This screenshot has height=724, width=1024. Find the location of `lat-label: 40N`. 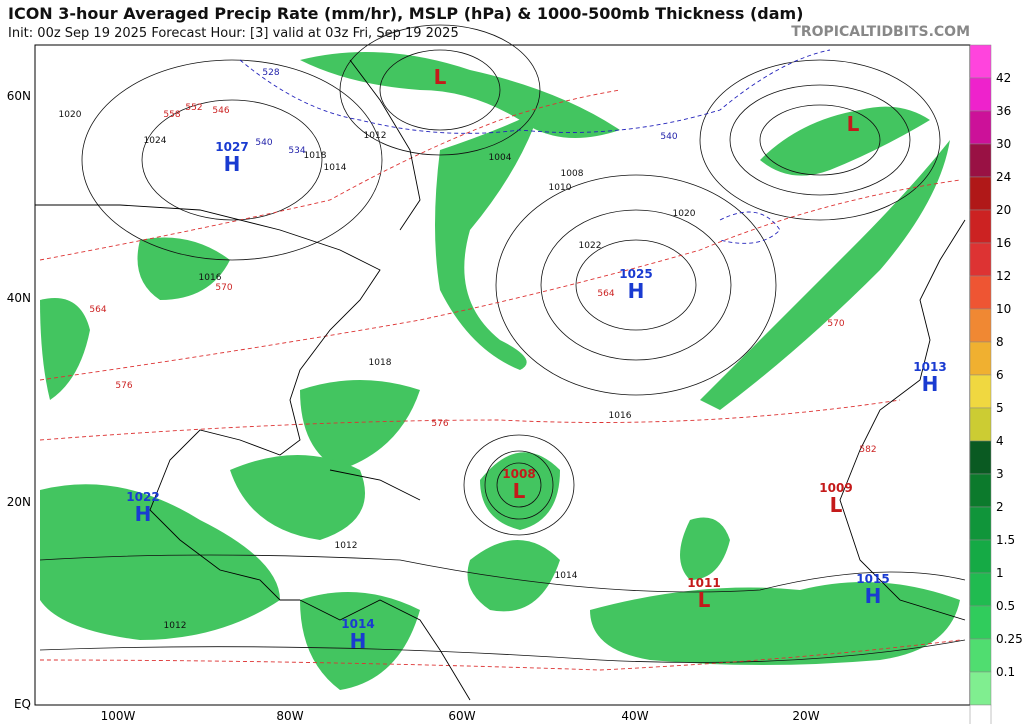

lat-label: 40N is located at coordinates (19, 298).